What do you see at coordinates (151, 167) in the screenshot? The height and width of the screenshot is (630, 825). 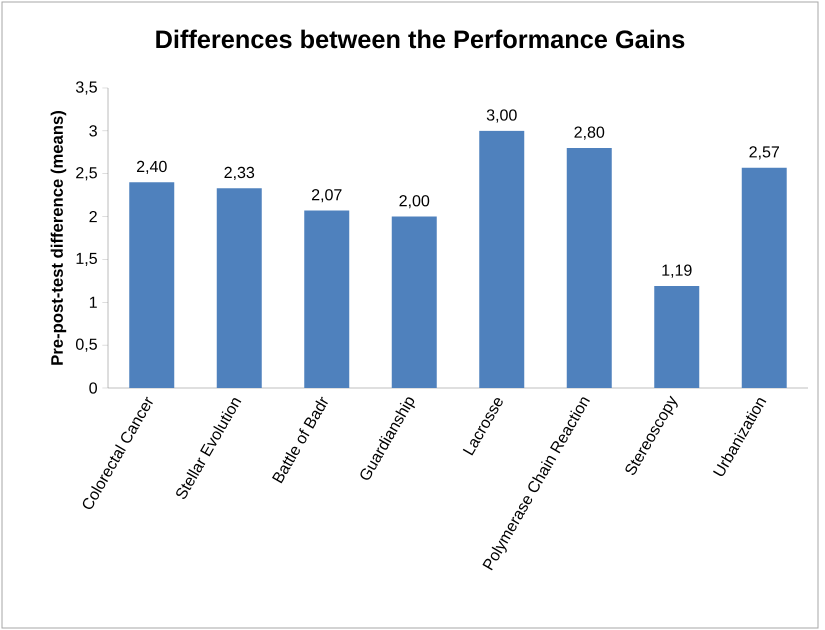 I see `data-label: 2,40` at bounding box center [151, 167].